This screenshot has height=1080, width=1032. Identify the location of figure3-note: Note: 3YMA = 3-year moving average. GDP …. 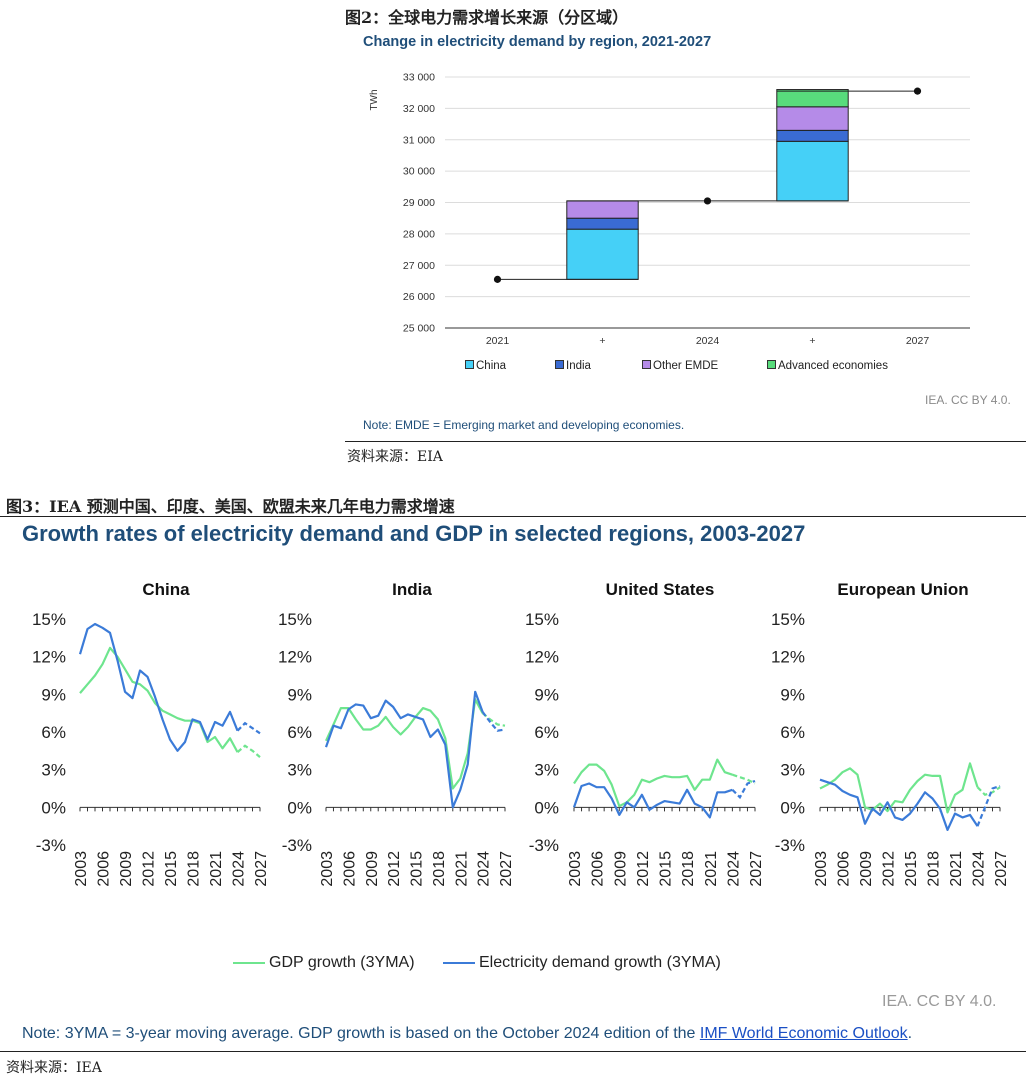
(467, 1034).